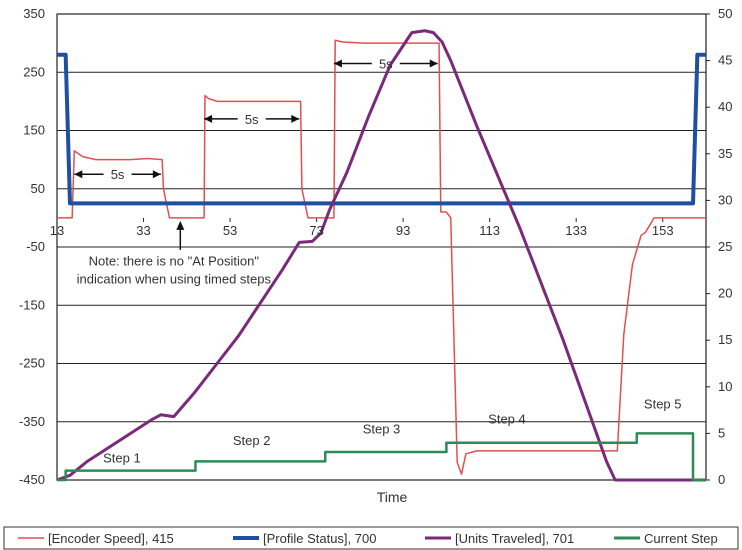 This screenshot has height=550, width=742. What do you see at coordinates (725, 246) in the screenshot?
I see `y-right-tick-5: 25` at bounding box center [725, 246].